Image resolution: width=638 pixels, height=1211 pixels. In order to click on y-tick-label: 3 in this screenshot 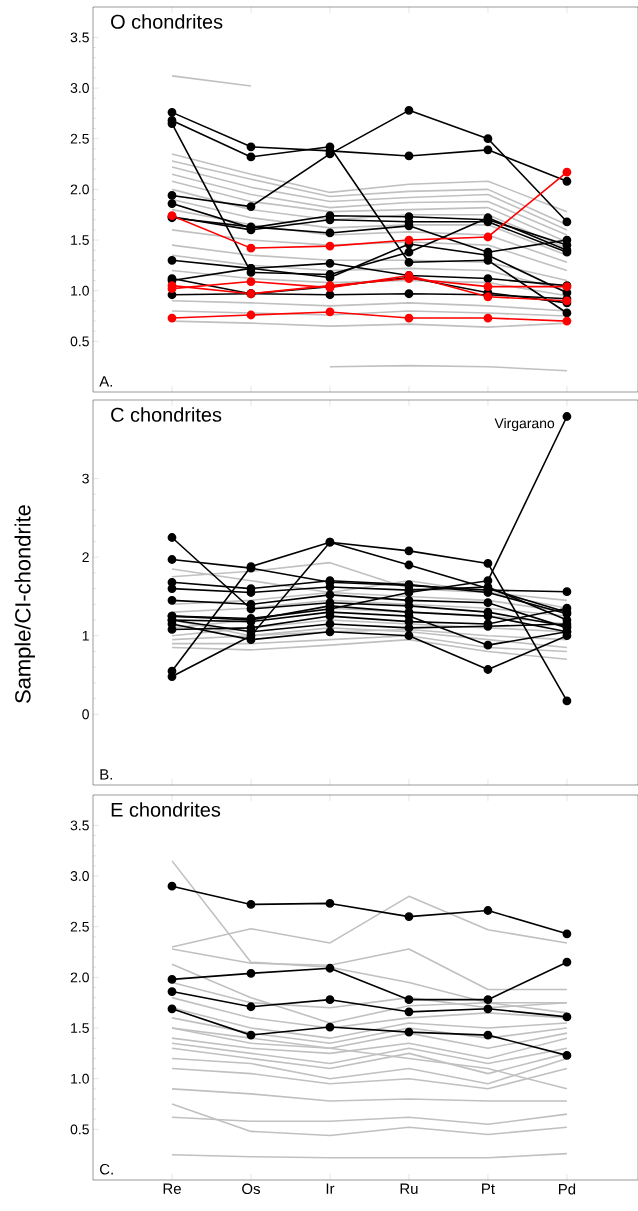, I will do `click(85, 478)`.